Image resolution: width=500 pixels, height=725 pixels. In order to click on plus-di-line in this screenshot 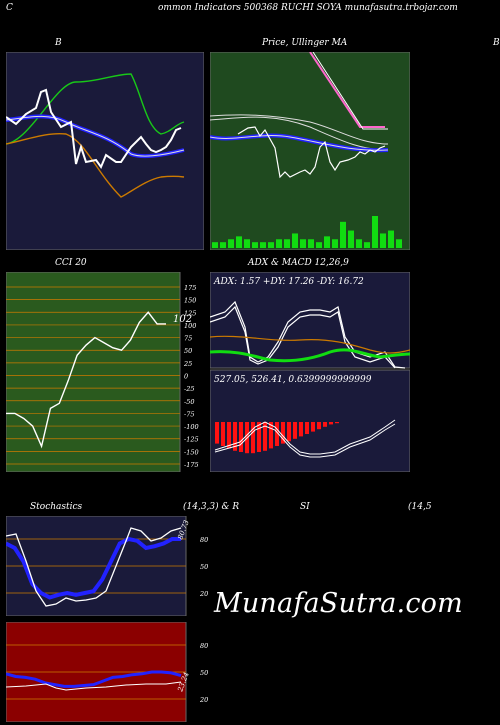, I will do `click(310, 355)`.